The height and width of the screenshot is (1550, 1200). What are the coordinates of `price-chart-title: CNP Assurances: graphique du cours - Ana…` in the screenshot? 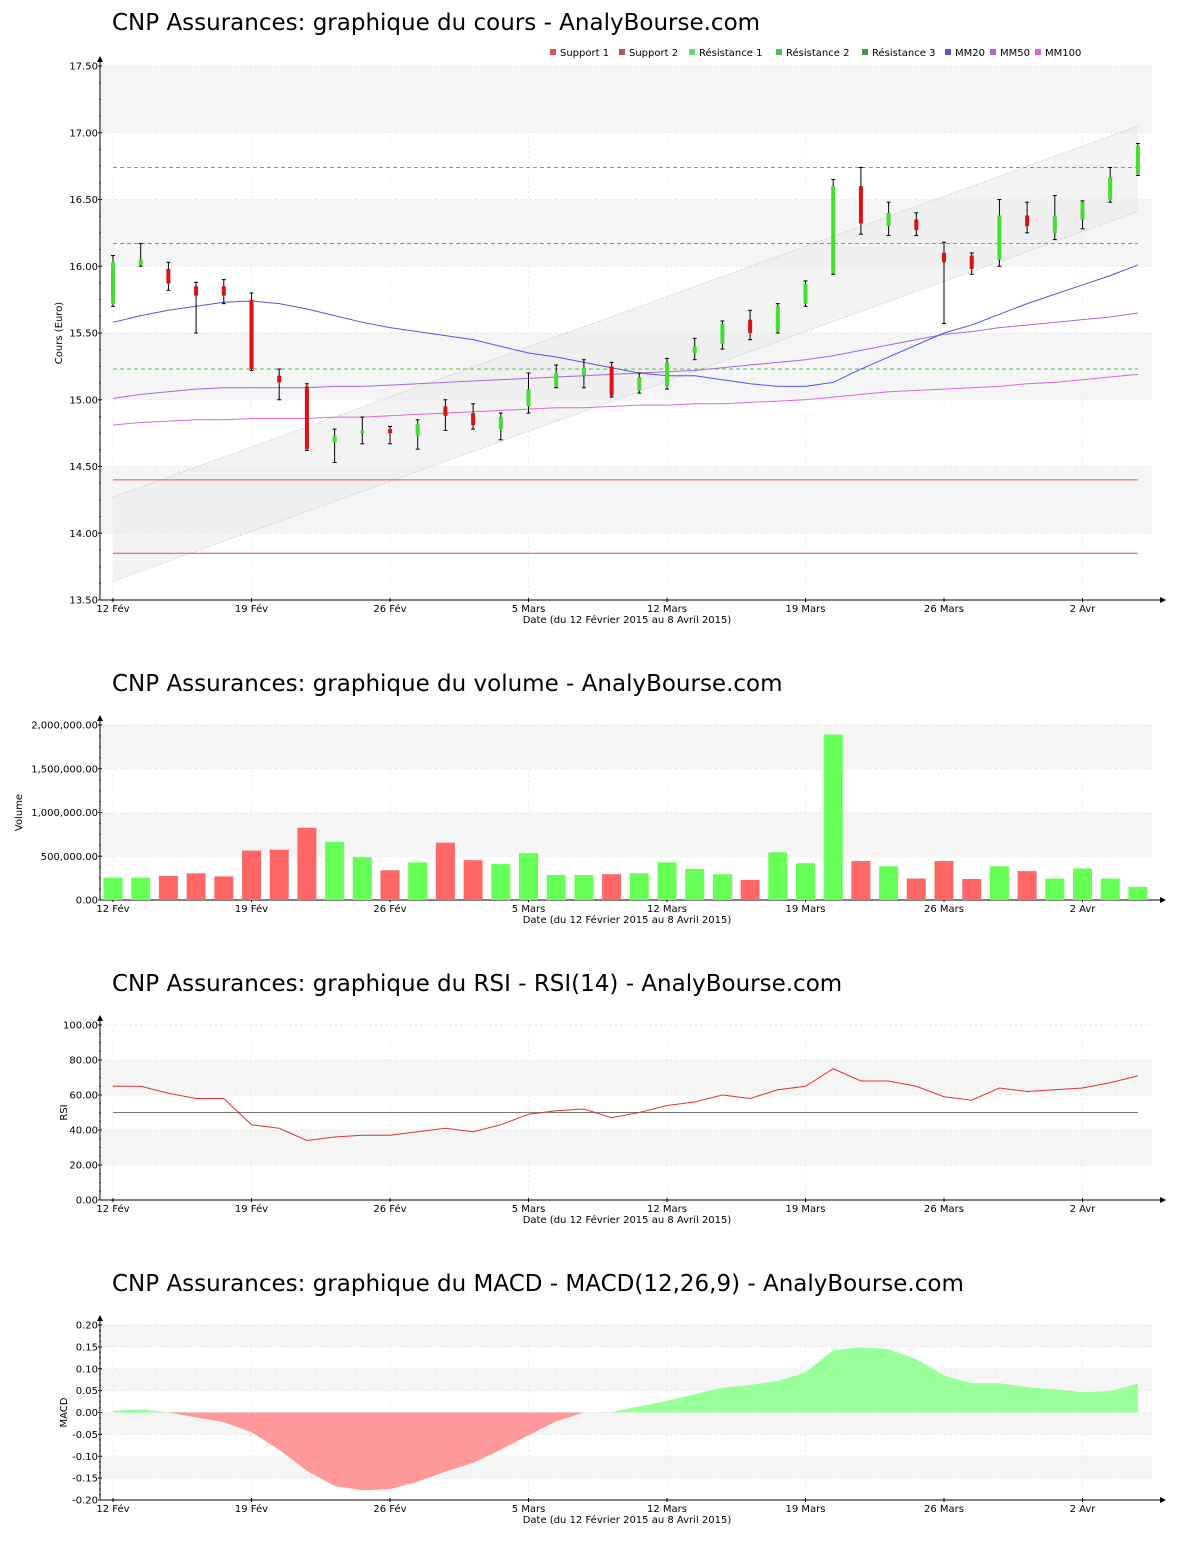 It's located at (436, 23).